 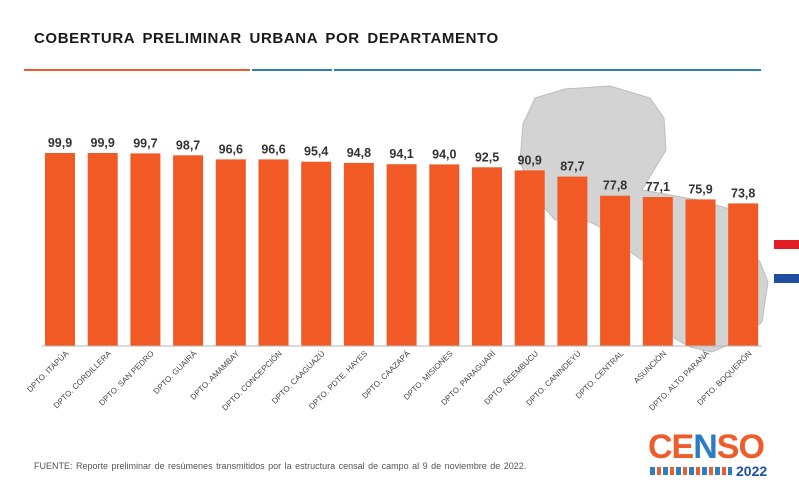 I want to click on censo-2022-logo: CENSO 2022, so click(x=714, y=455).